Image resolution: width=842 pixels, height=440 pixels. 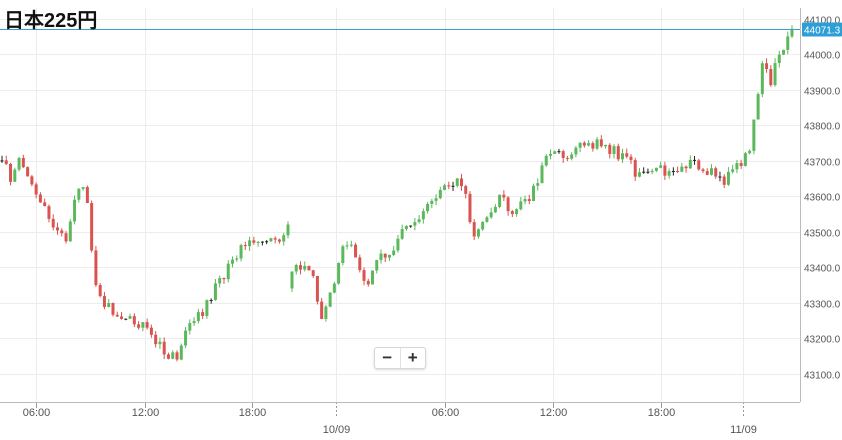 What do you see at coordinates (37, 413) in the screenshot?
I see `x-tick-label: 06:00` at bounding box center [37, 413].